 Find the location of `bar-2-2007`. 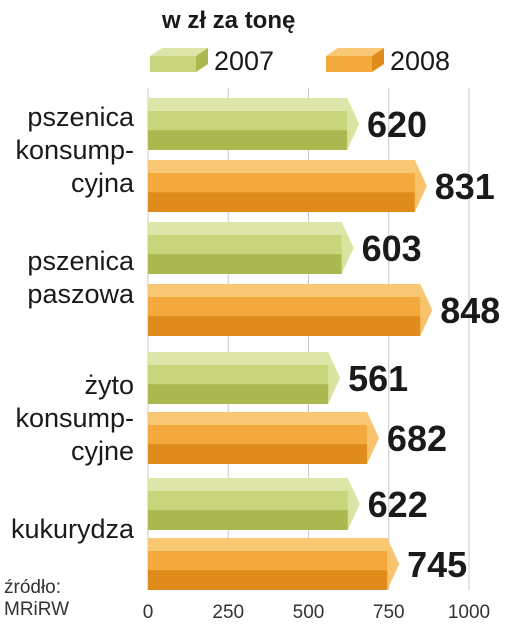

bar-2-2007 is located at coordinates (244, 378).